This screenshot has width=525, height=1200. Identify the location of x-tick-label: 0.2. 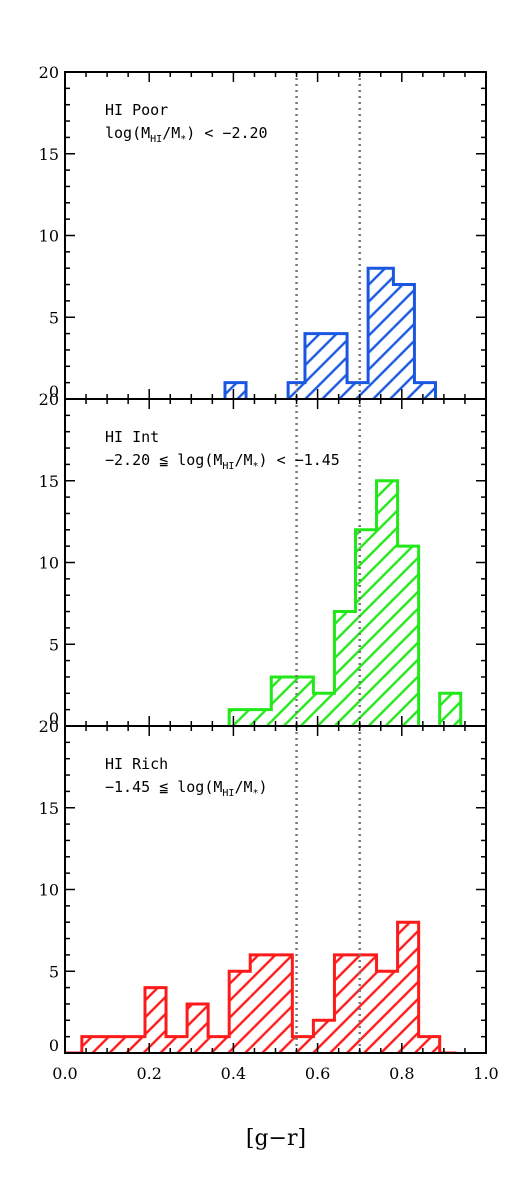
(148, 1073).